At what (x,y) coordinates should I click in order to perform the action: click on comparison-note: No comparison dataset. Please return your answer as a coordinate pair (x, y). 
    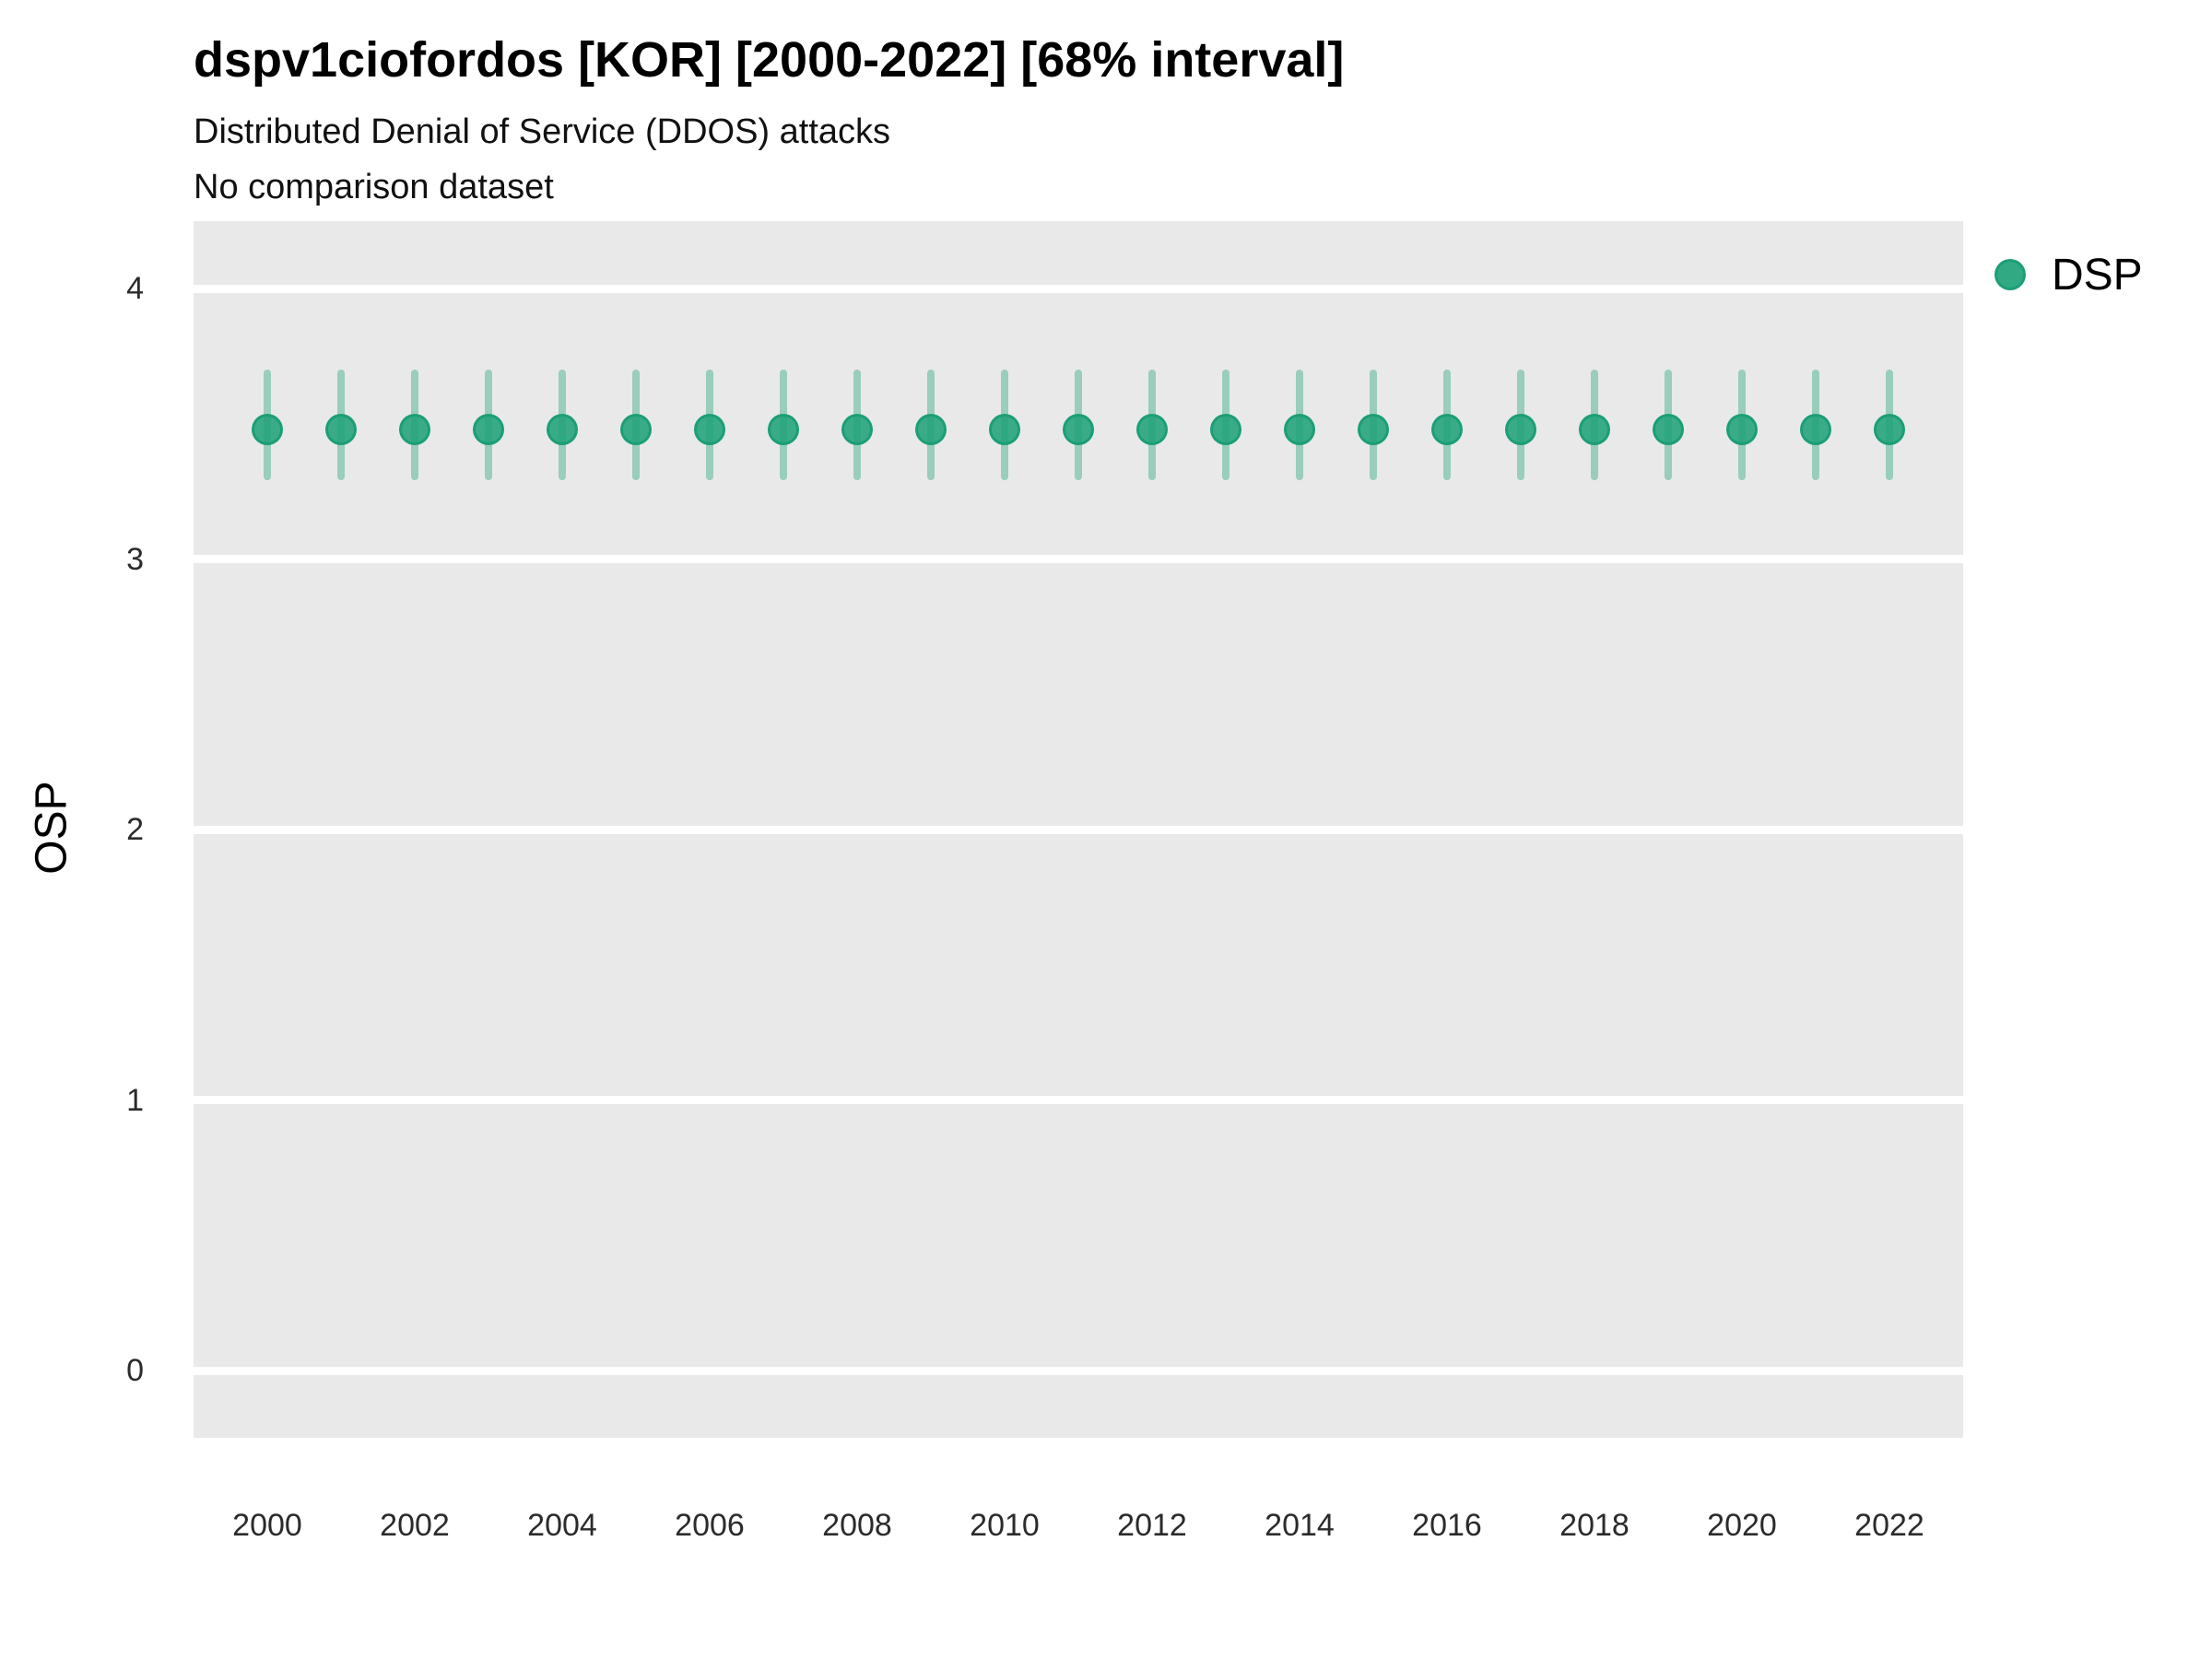
    Looking at the image, I should click on (374, 187).